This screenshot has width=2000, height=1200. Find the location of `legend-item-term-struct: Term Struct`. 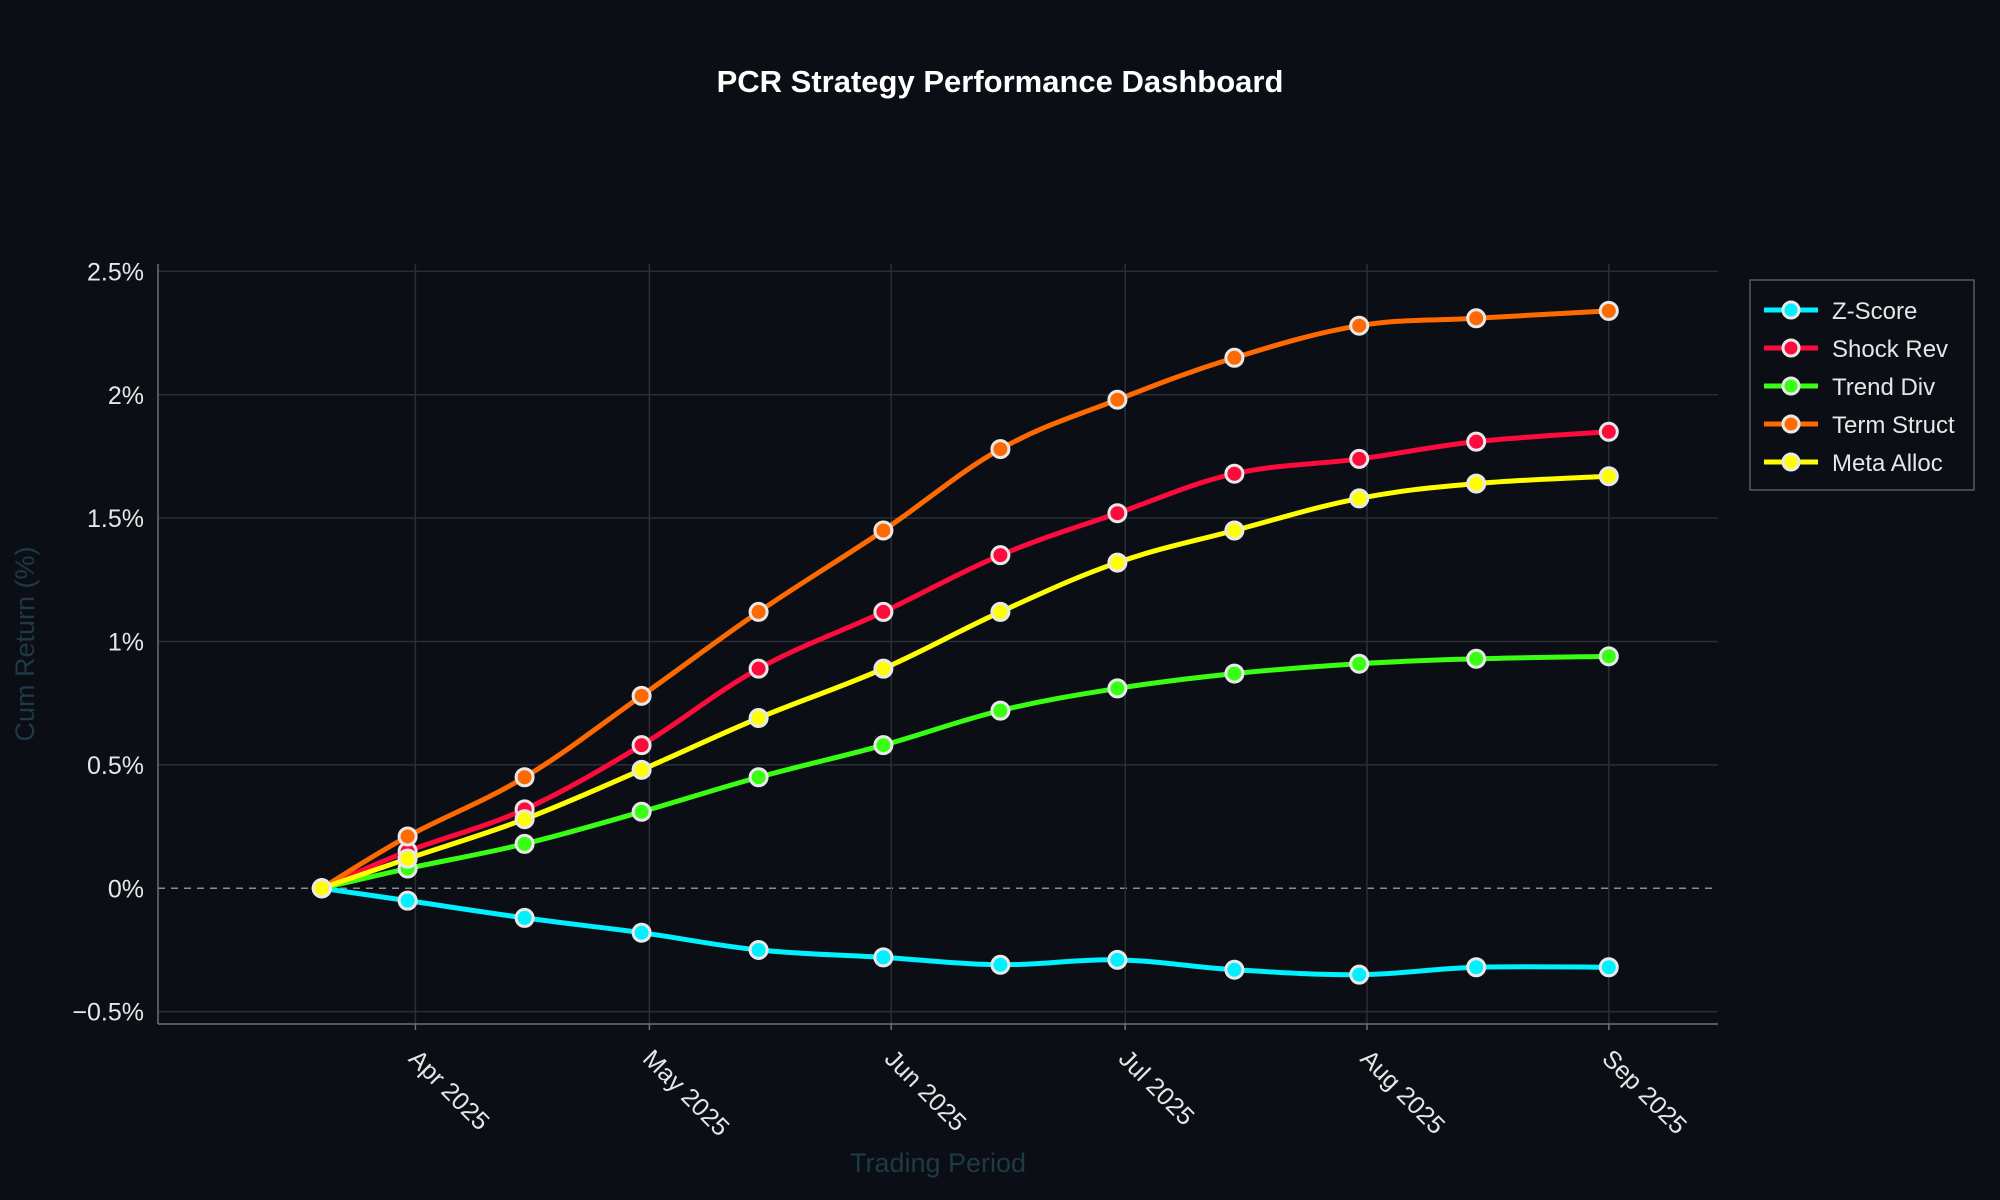

legend-item-term-struct: Term Struct is located at coordinates (1859, 425).